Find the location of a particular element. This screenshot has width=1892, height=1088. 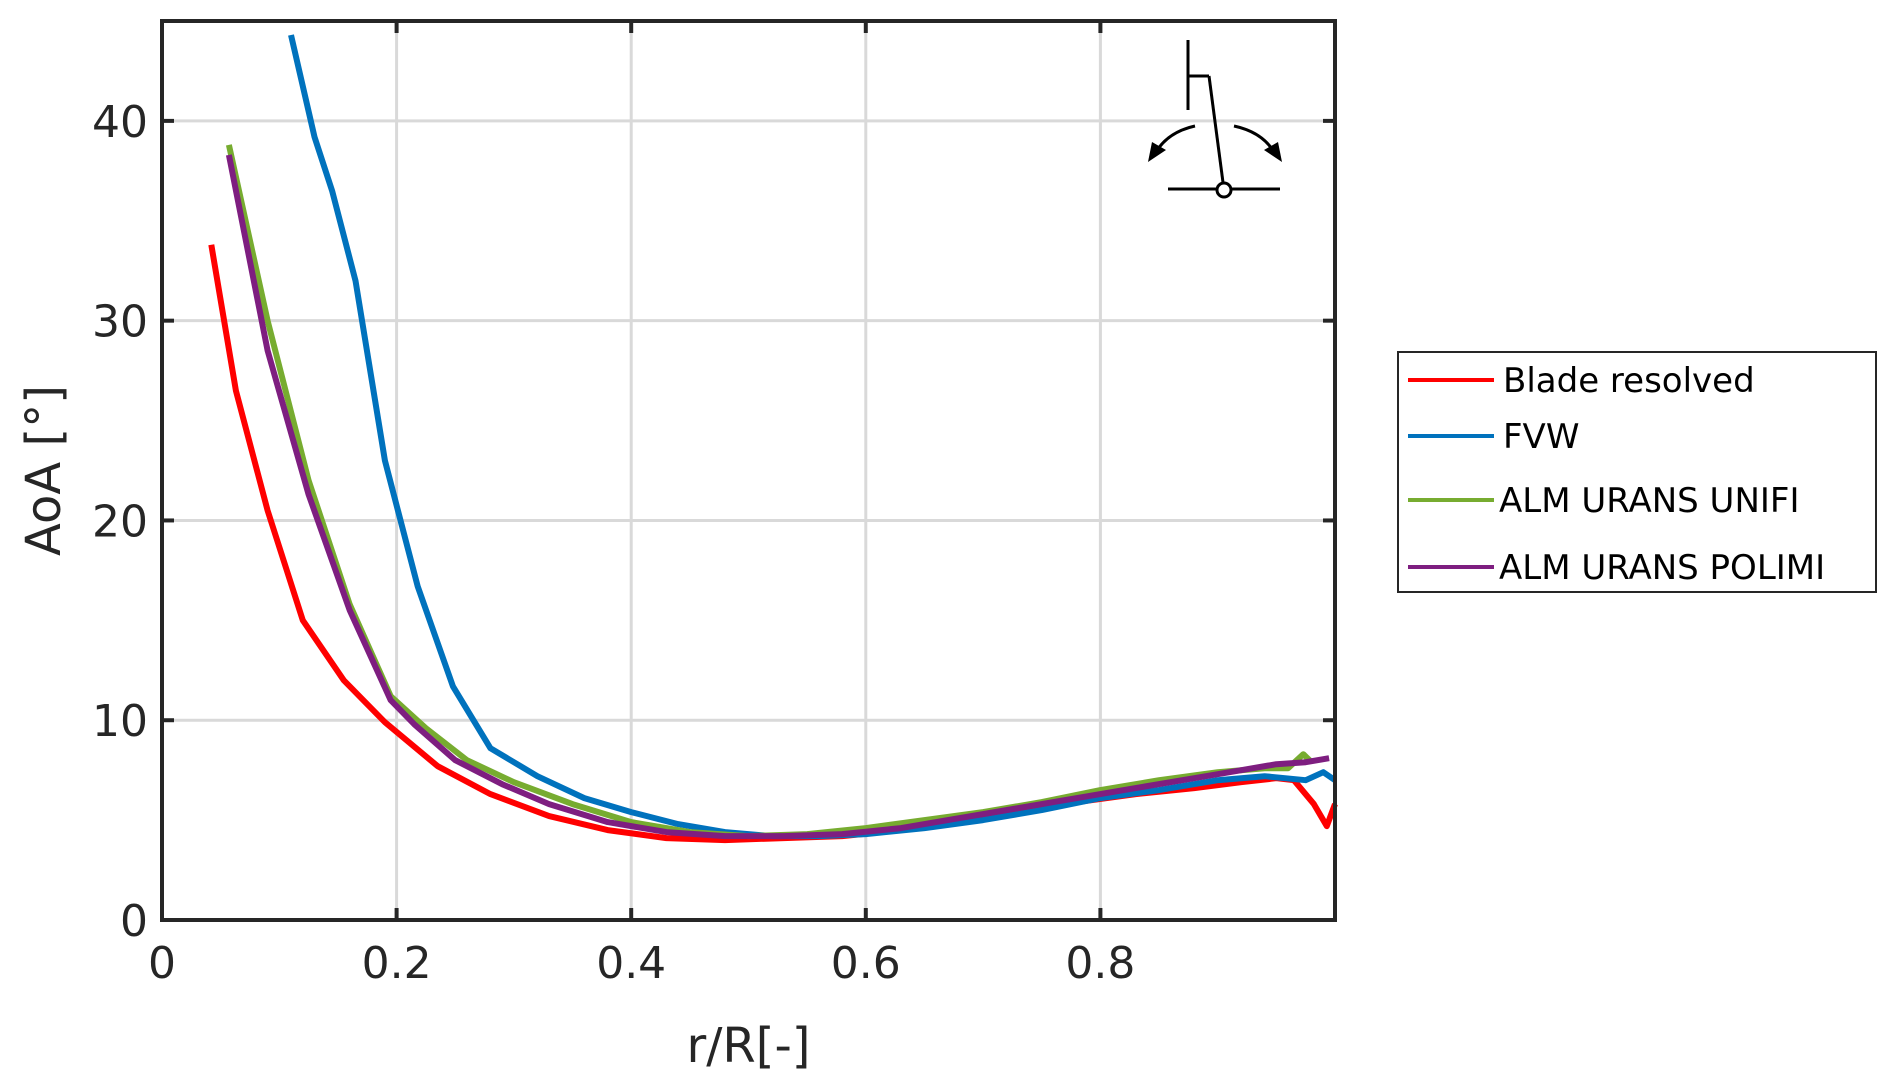

legend-label: ALM URANS UNIFI is located at coordinates (1649, 501).